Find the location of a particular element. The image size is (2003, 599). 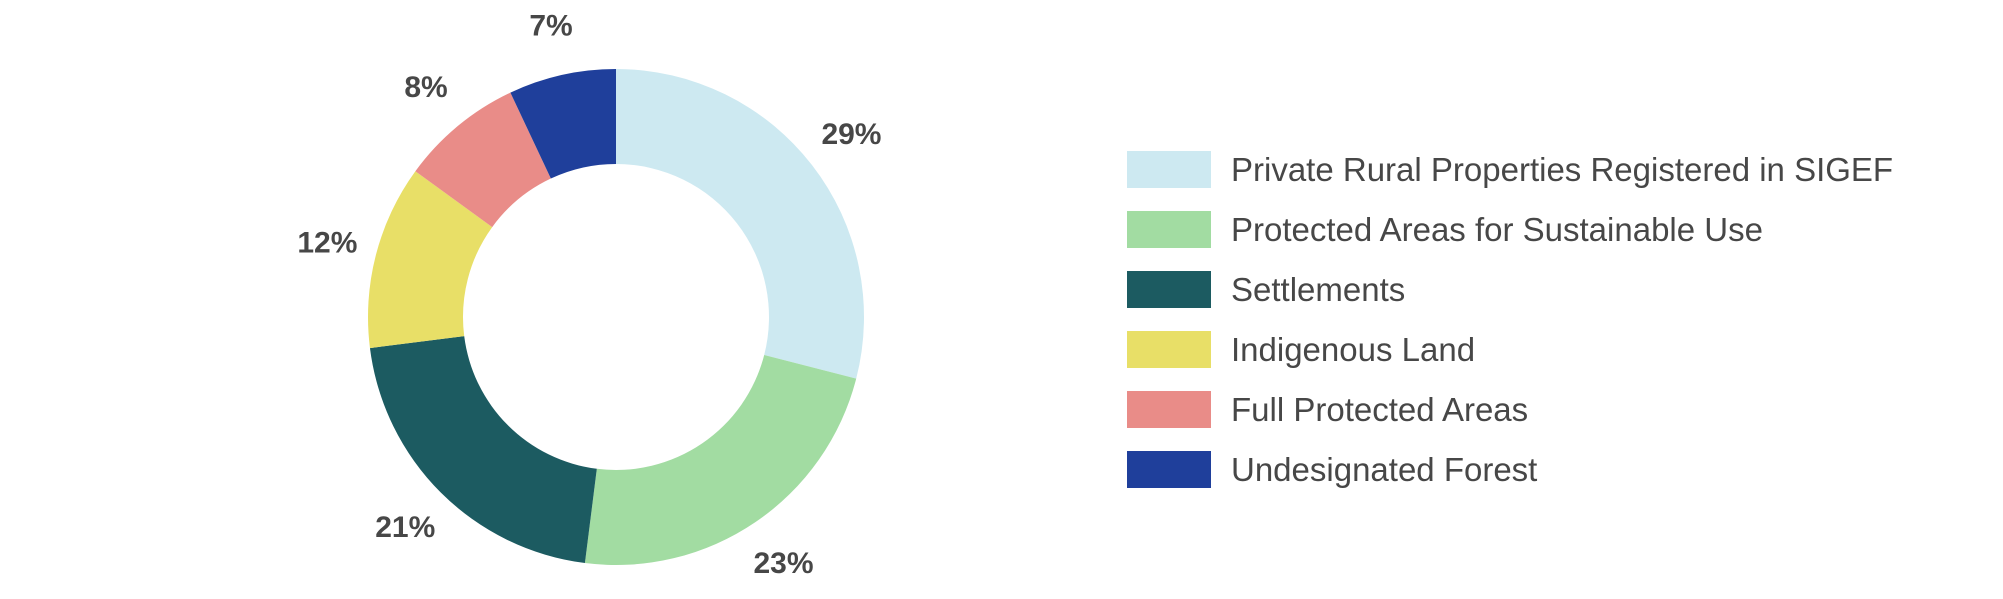

legend-item-indigenous-land: Indigenous Land is located at coordinates (1301, 349).